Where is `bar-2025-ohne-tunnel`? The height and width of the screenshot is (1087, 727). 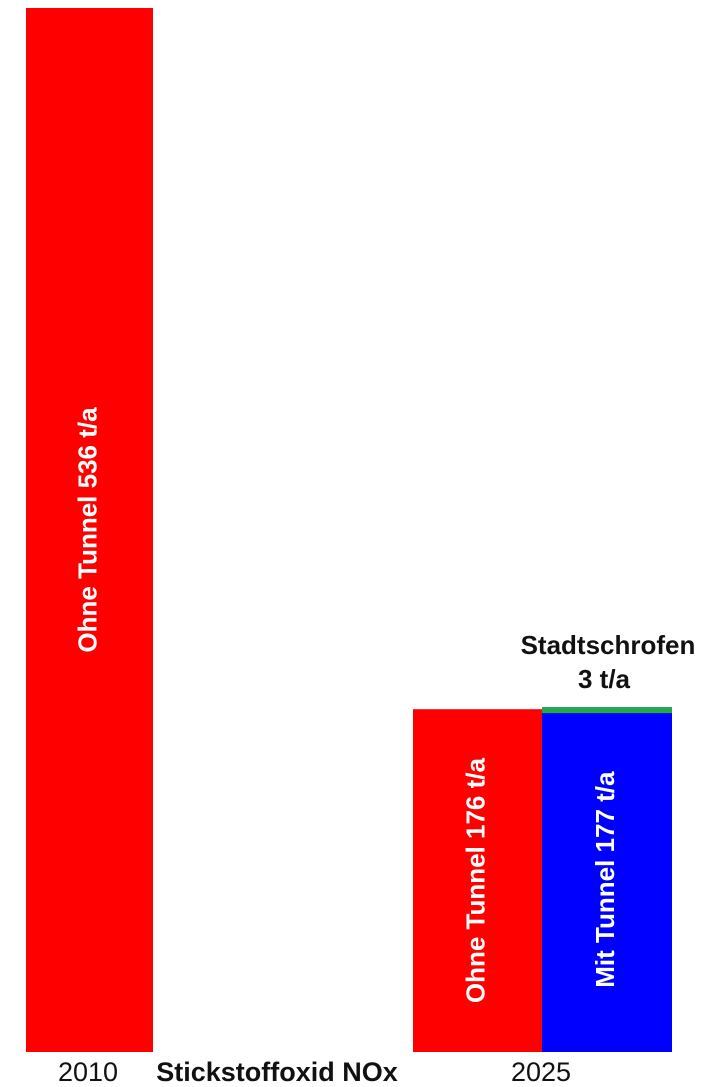
bar-2025-ohne-tunnel is located at coordinates (477, 880).